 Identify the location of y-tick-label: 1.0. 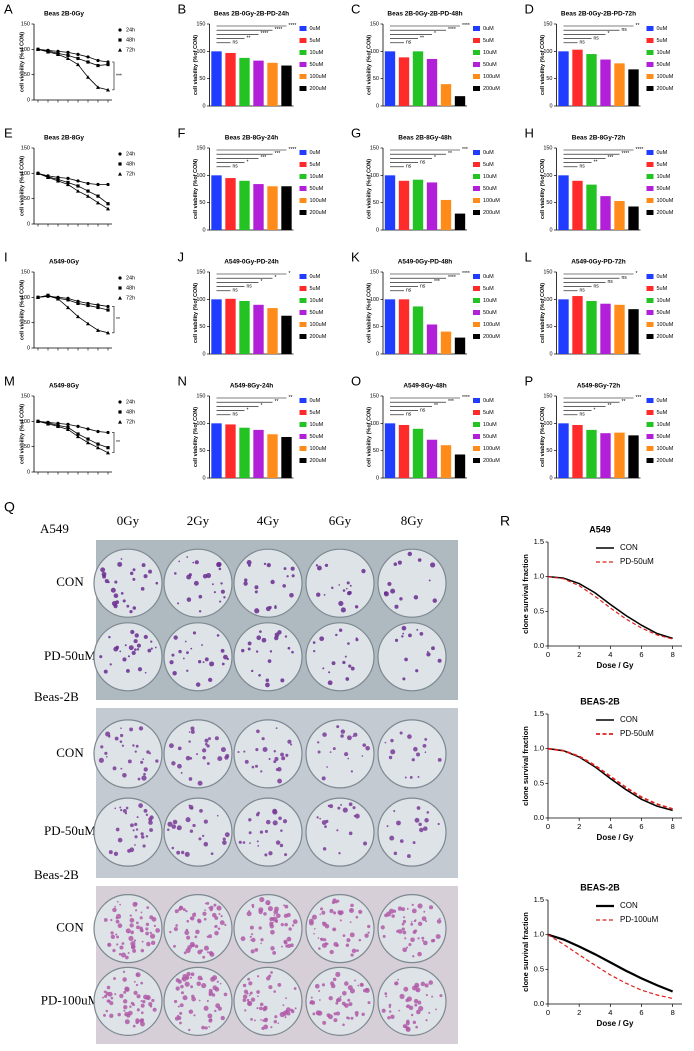
(539, 576).